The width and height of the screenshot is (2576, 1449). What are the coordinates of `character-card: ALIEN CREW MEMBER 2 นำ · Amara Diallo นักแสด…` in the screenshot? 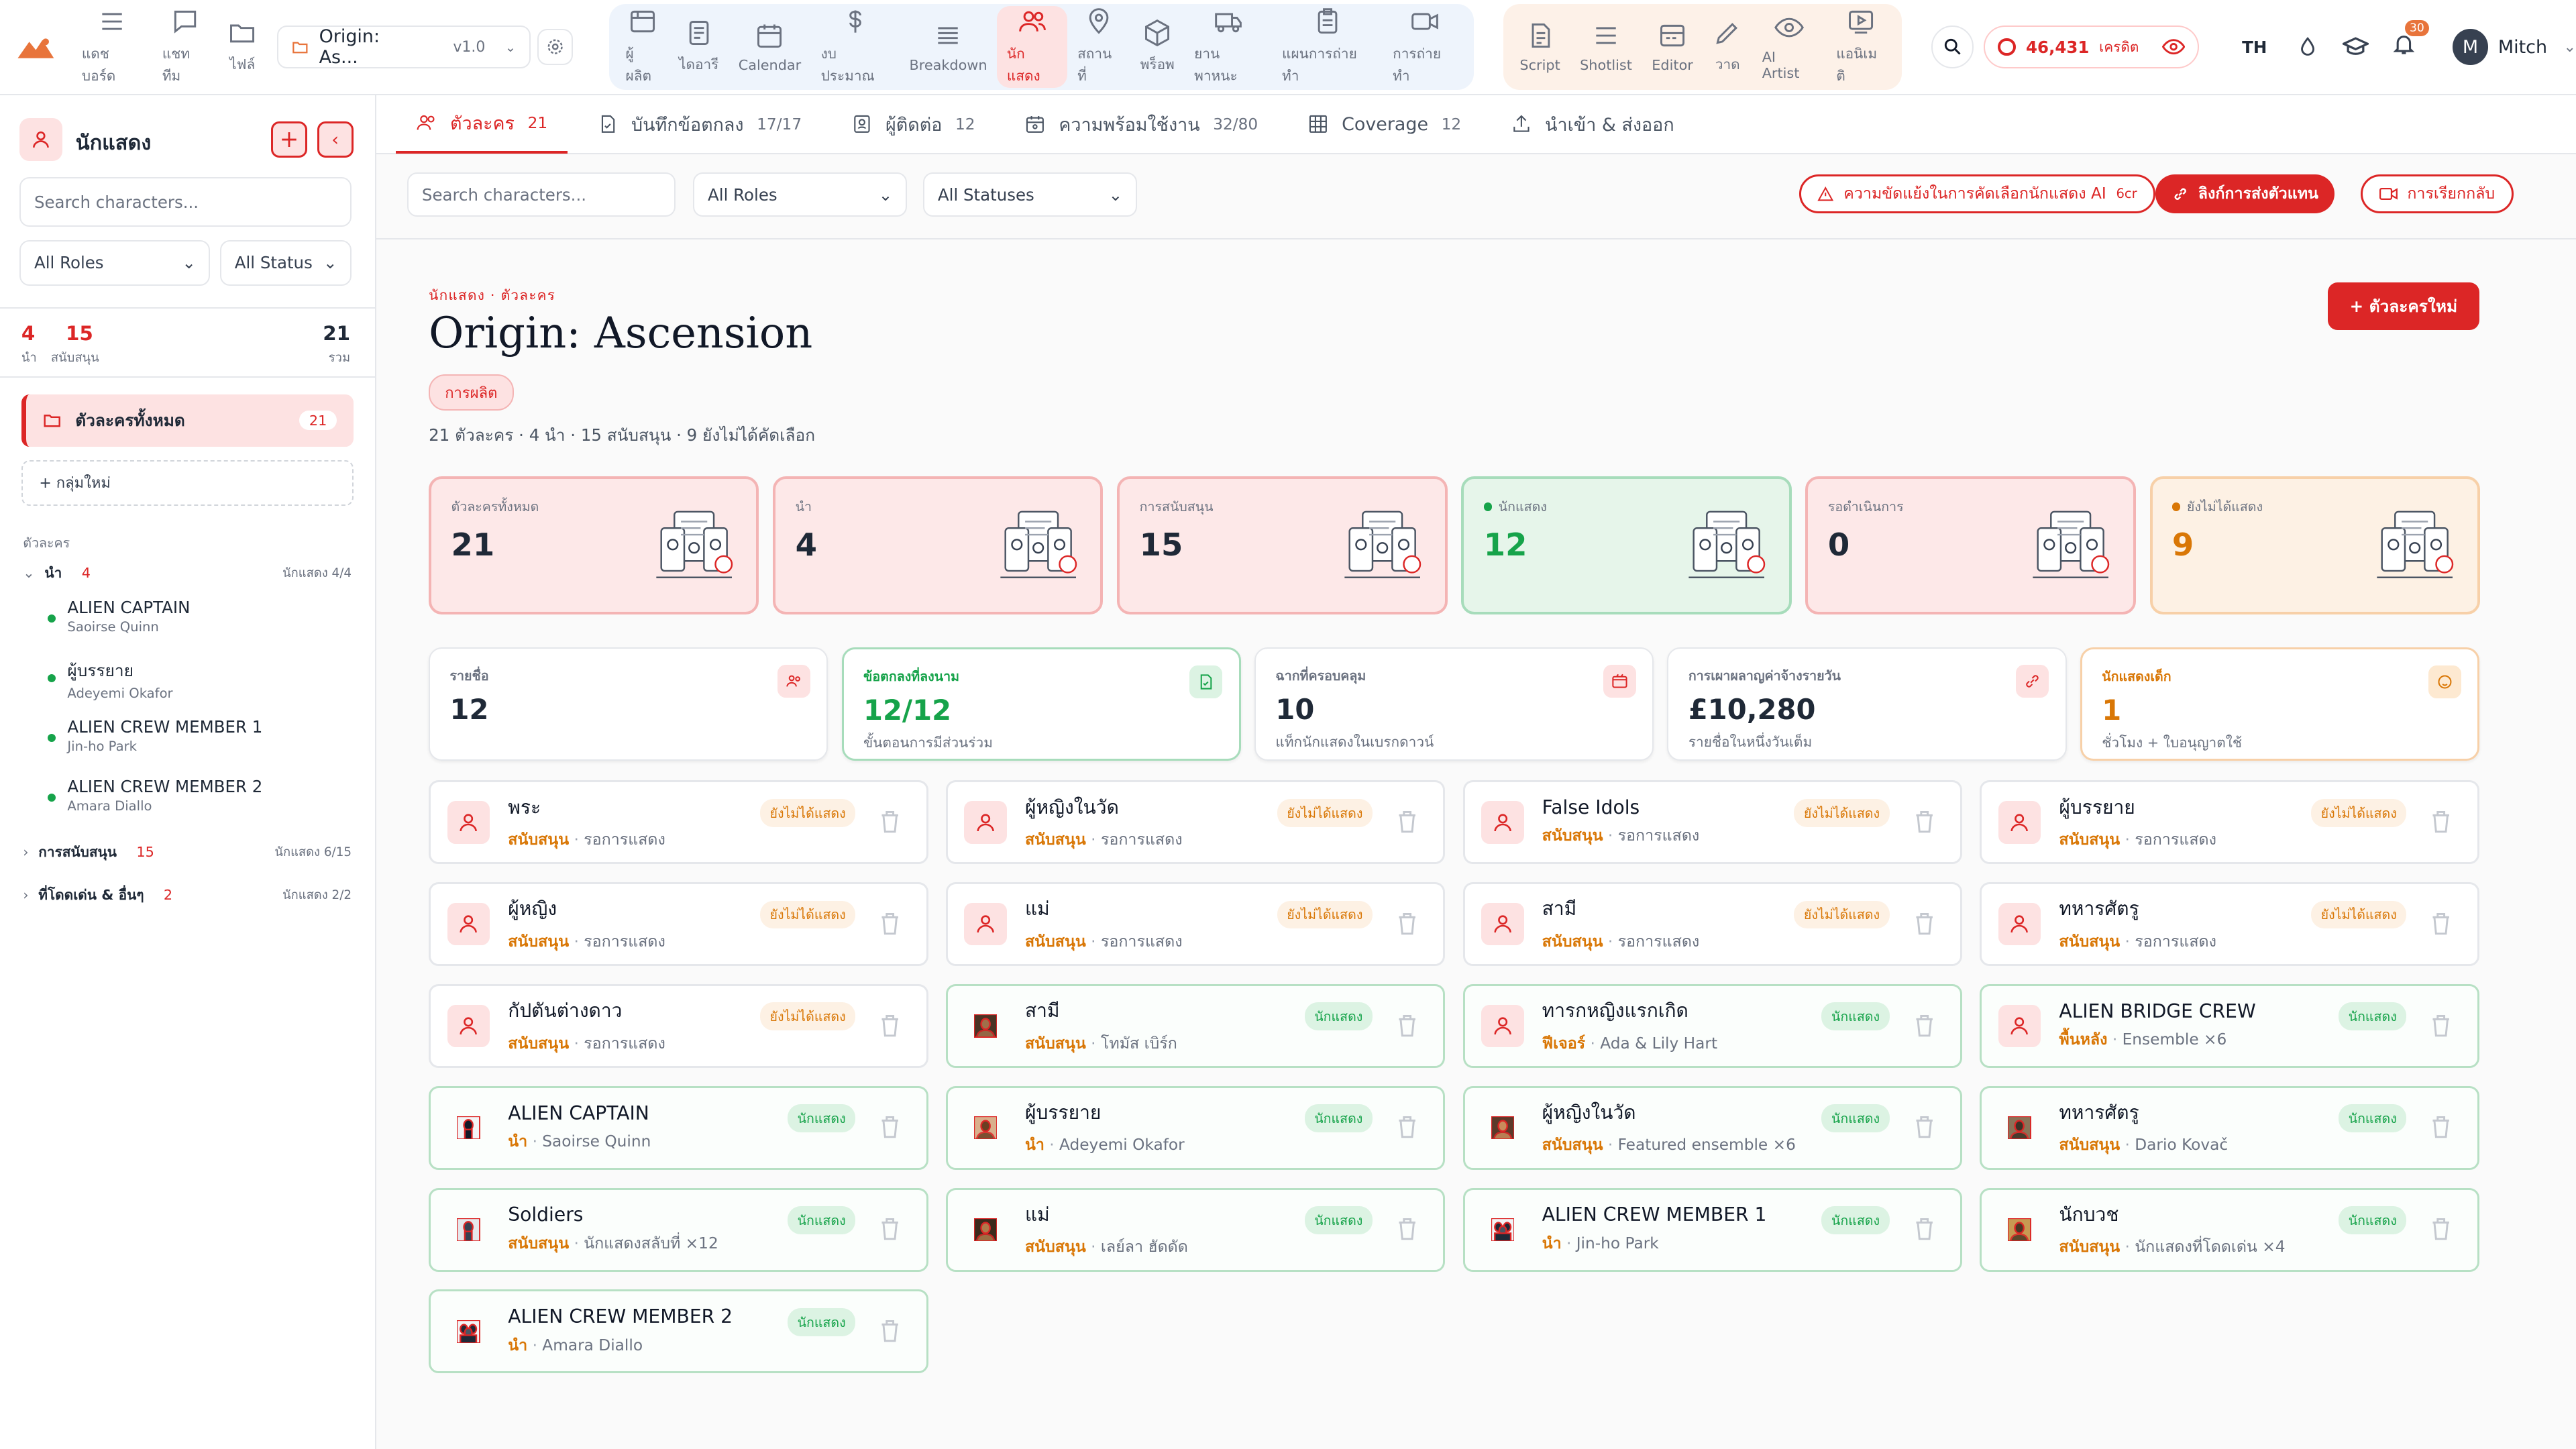 It's located at (678, 1331).